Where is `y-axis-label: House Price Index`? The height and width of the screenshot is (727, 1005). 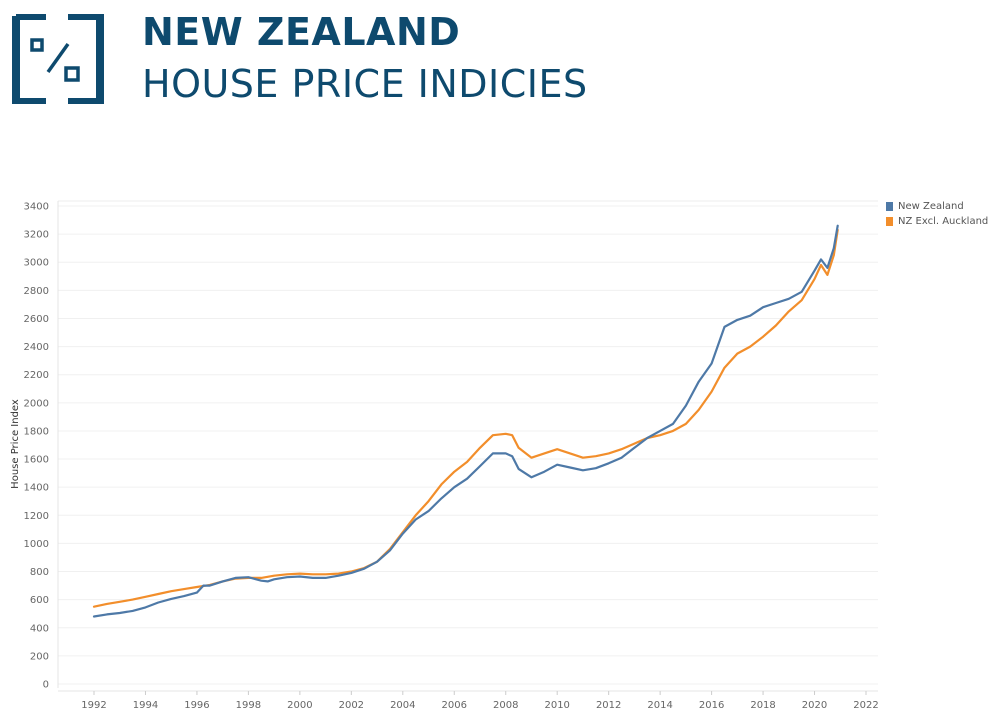 y-axis-label: House Price Index is located at coordinates (15, 444).